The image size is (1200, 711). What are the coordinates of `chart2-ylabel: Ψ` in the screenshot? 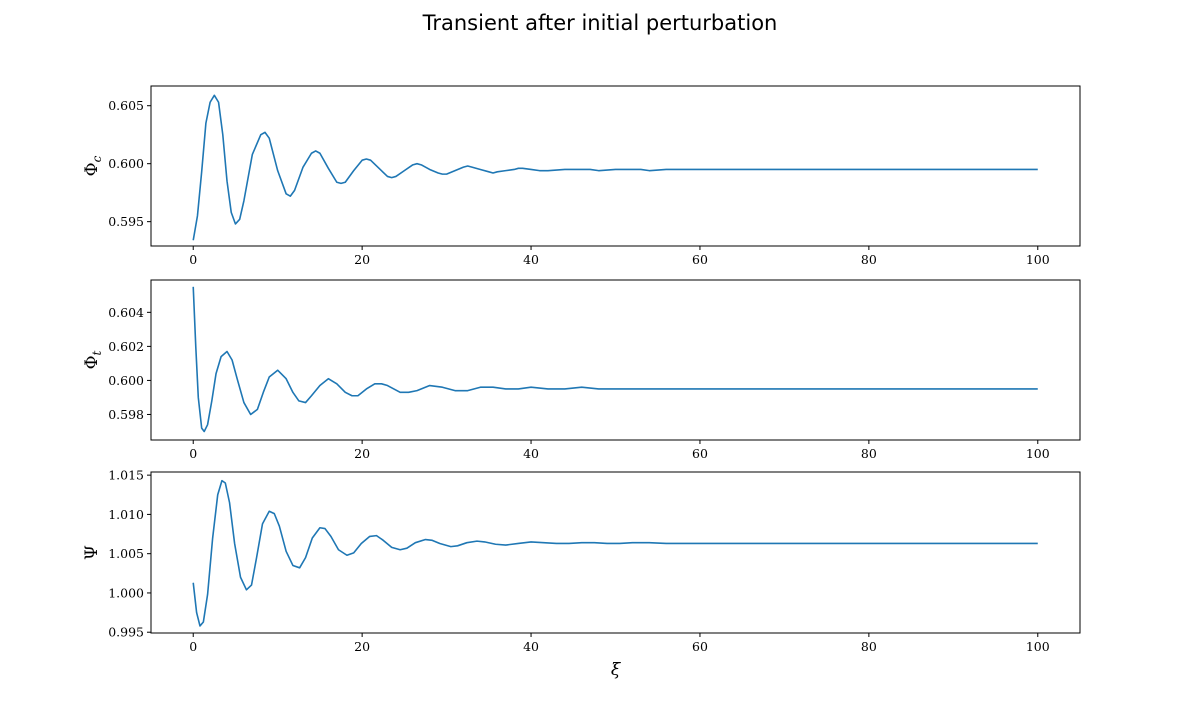 It's located at (92, 552).